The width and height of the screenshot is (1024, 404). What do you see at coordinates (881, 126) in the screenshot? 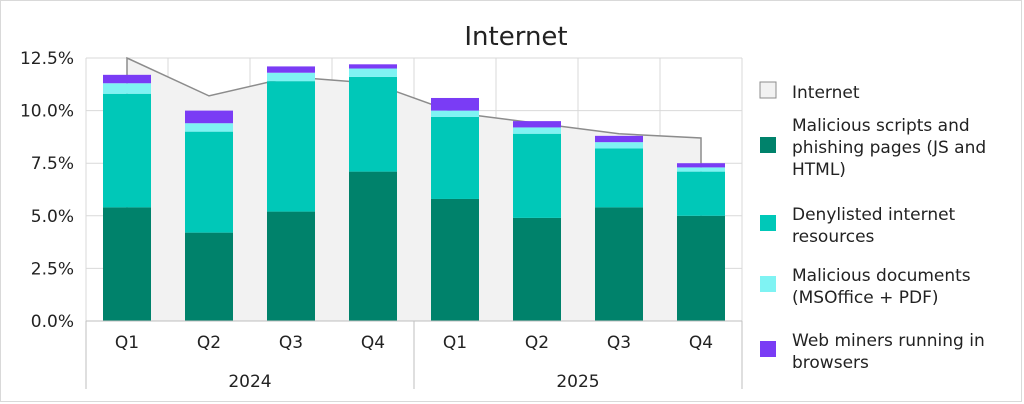
I see `legend-label: Malicious scripts and` at bounding box center [881, 126].